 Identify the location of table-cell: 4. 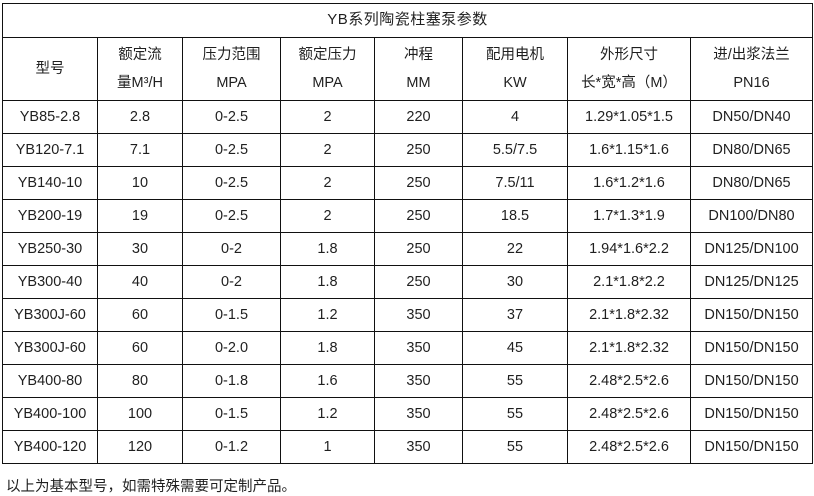
(515, 117).